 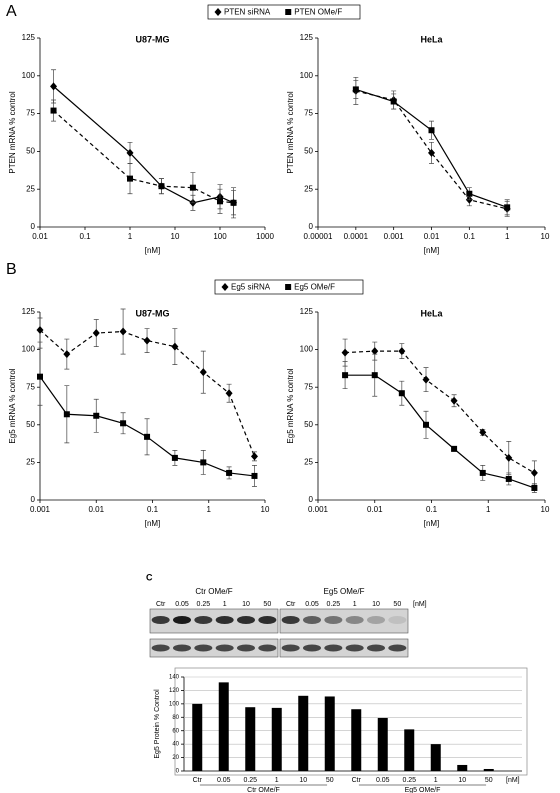 I want to click on blot-group-label: Ctr OMe/F, so click(x=213, y=591).